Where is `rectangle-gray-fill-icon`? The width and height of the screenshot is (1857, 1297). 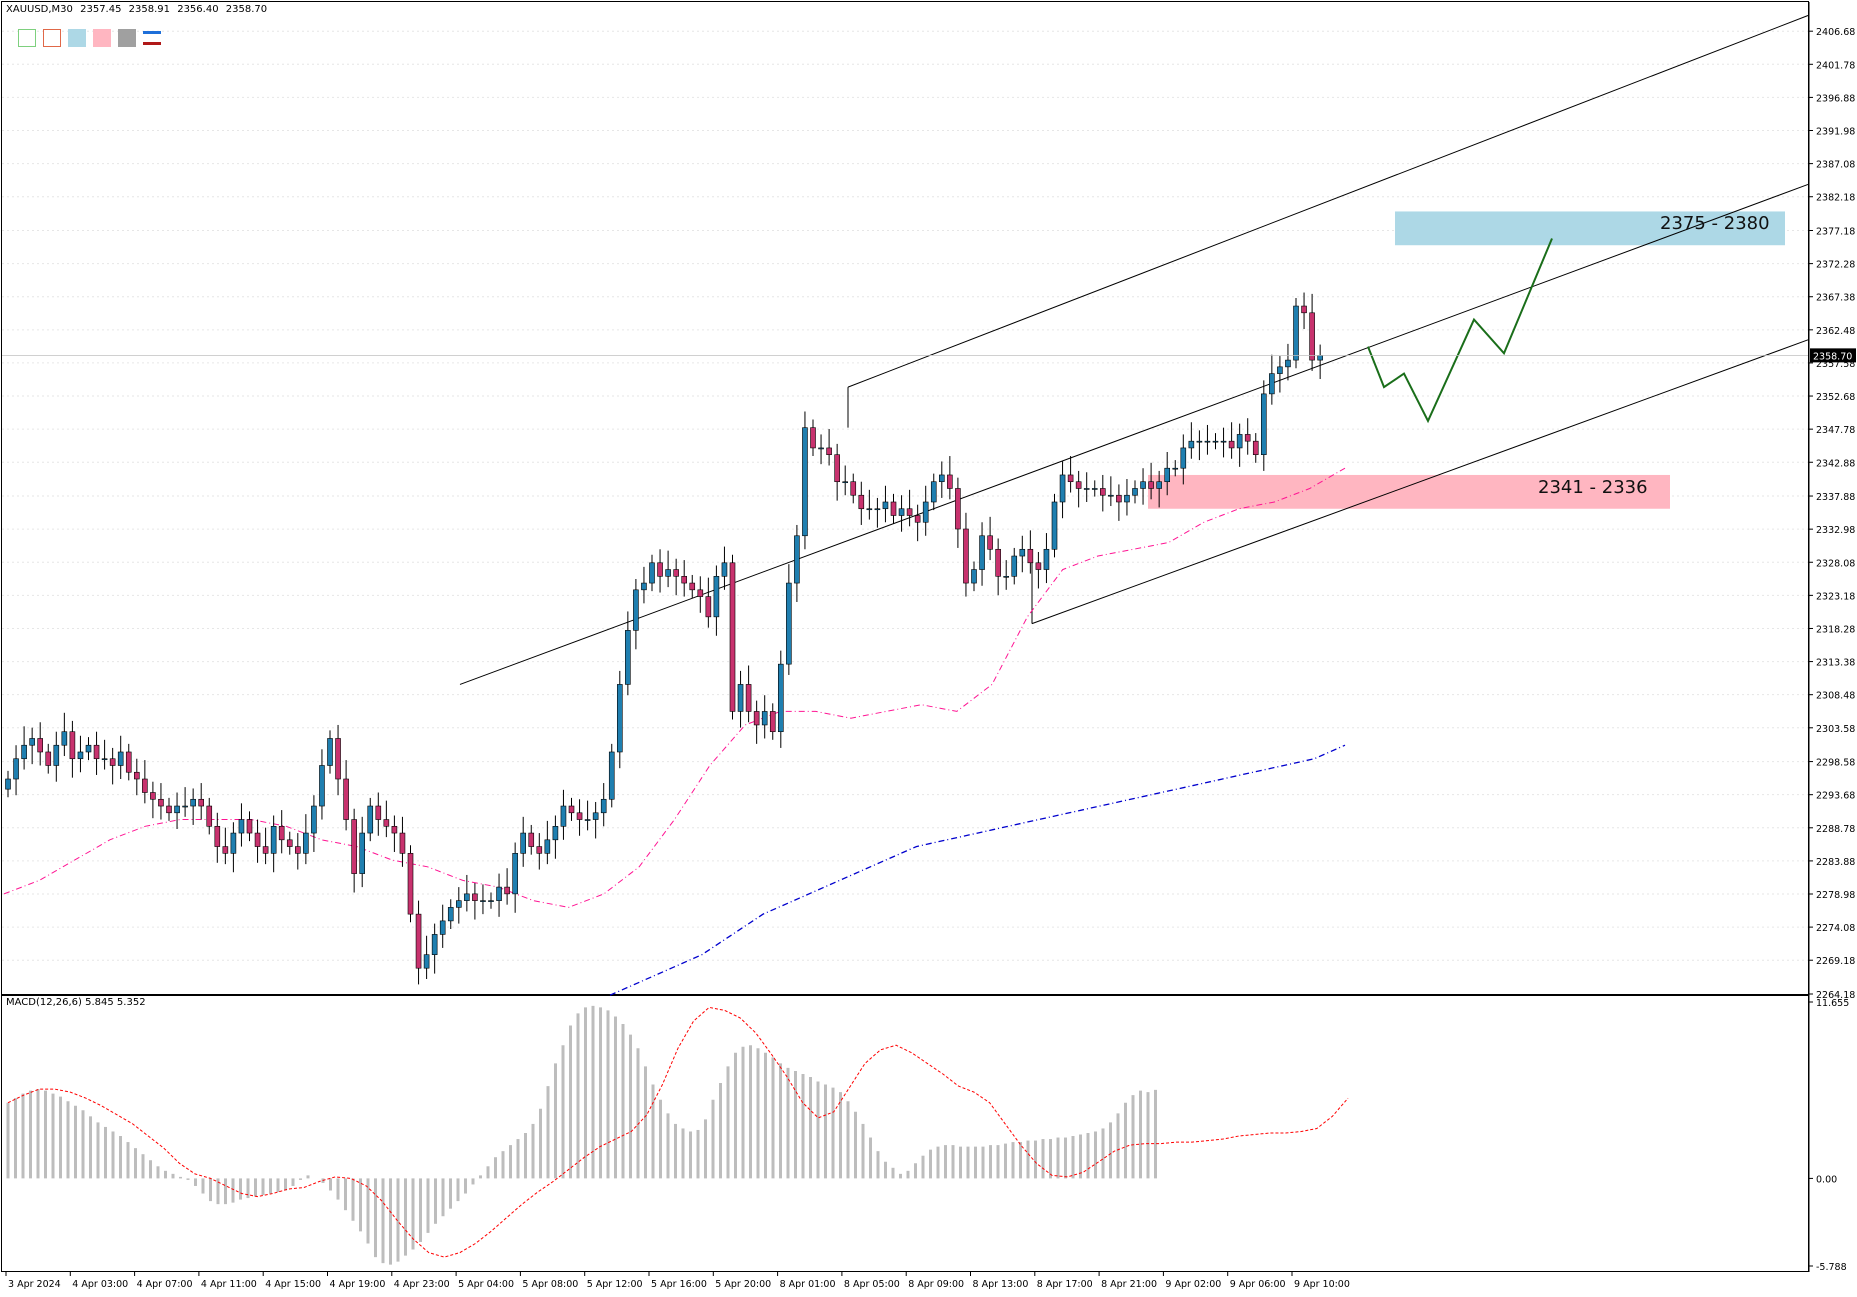 rectangle-gray-fill-icon is located at coordinates (127, 38).